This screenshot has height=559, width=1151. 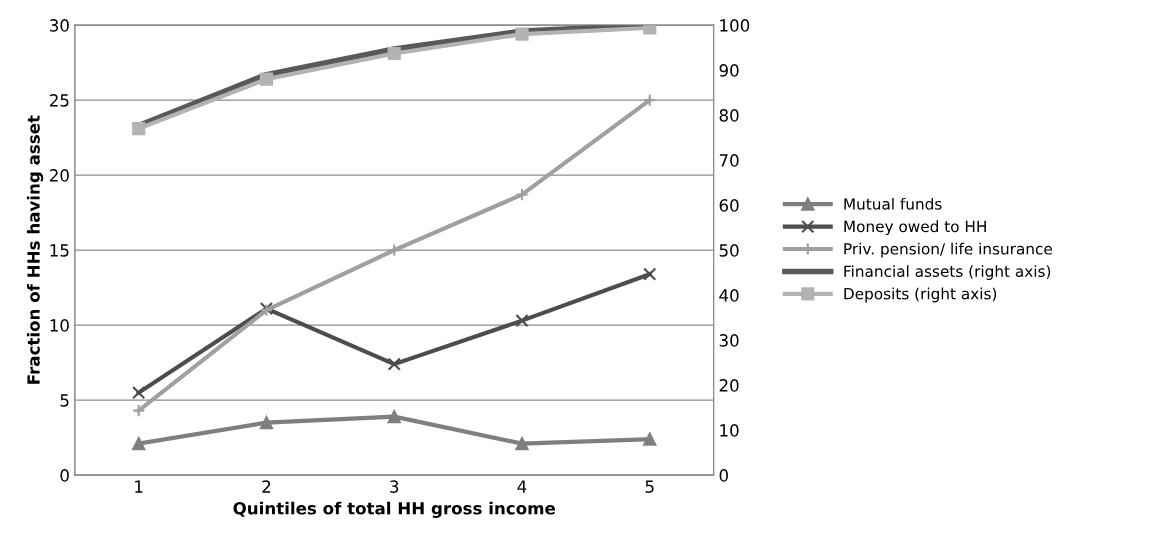 What do you see at coordinates (59, 100) in the screenshot?
I see `y-tick-label: 25` at bounding box center [59, 100].